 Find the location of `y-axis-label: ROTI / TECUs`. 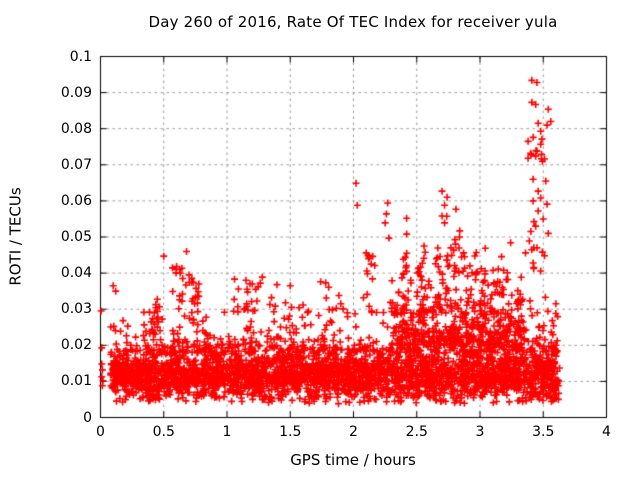

y-axis-label: ROTI / TECUs is located at coordinates (15, 236).